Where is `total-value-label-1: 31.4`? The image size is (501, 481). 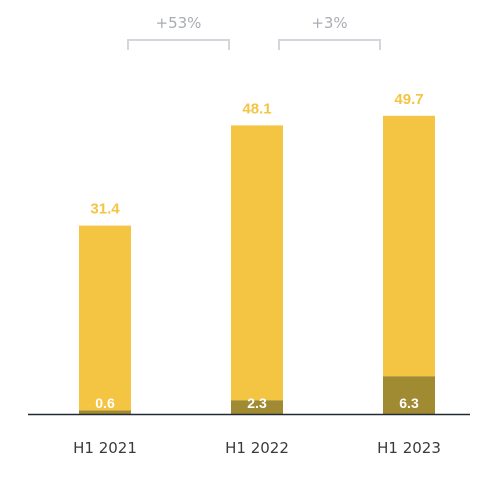
total-value-label-1: 31.4 is located at coordinates (105, 209).